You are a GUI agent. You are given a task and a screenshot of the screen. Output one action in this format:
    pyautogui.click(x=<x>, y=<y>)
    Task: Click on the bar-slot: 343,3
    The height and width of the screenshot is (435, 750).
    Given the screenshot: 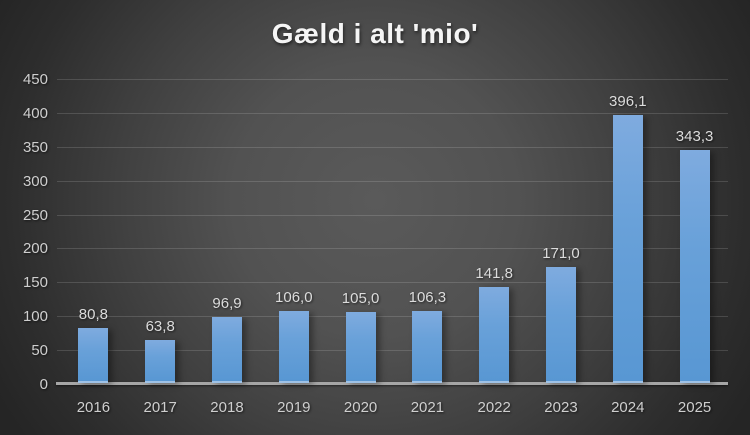 What is the action you would take?
    pyautogui.click(x=694, y=232)
    